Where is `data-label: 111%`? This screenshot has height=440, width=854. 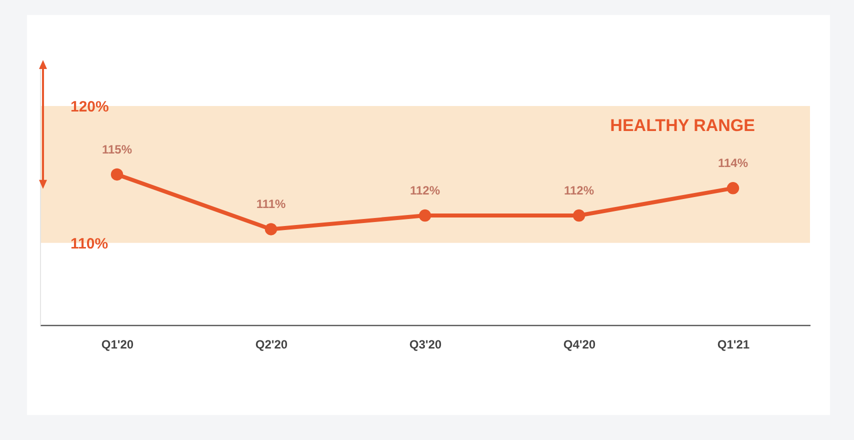 data-label: 111% is located at coordinates (271, 204).